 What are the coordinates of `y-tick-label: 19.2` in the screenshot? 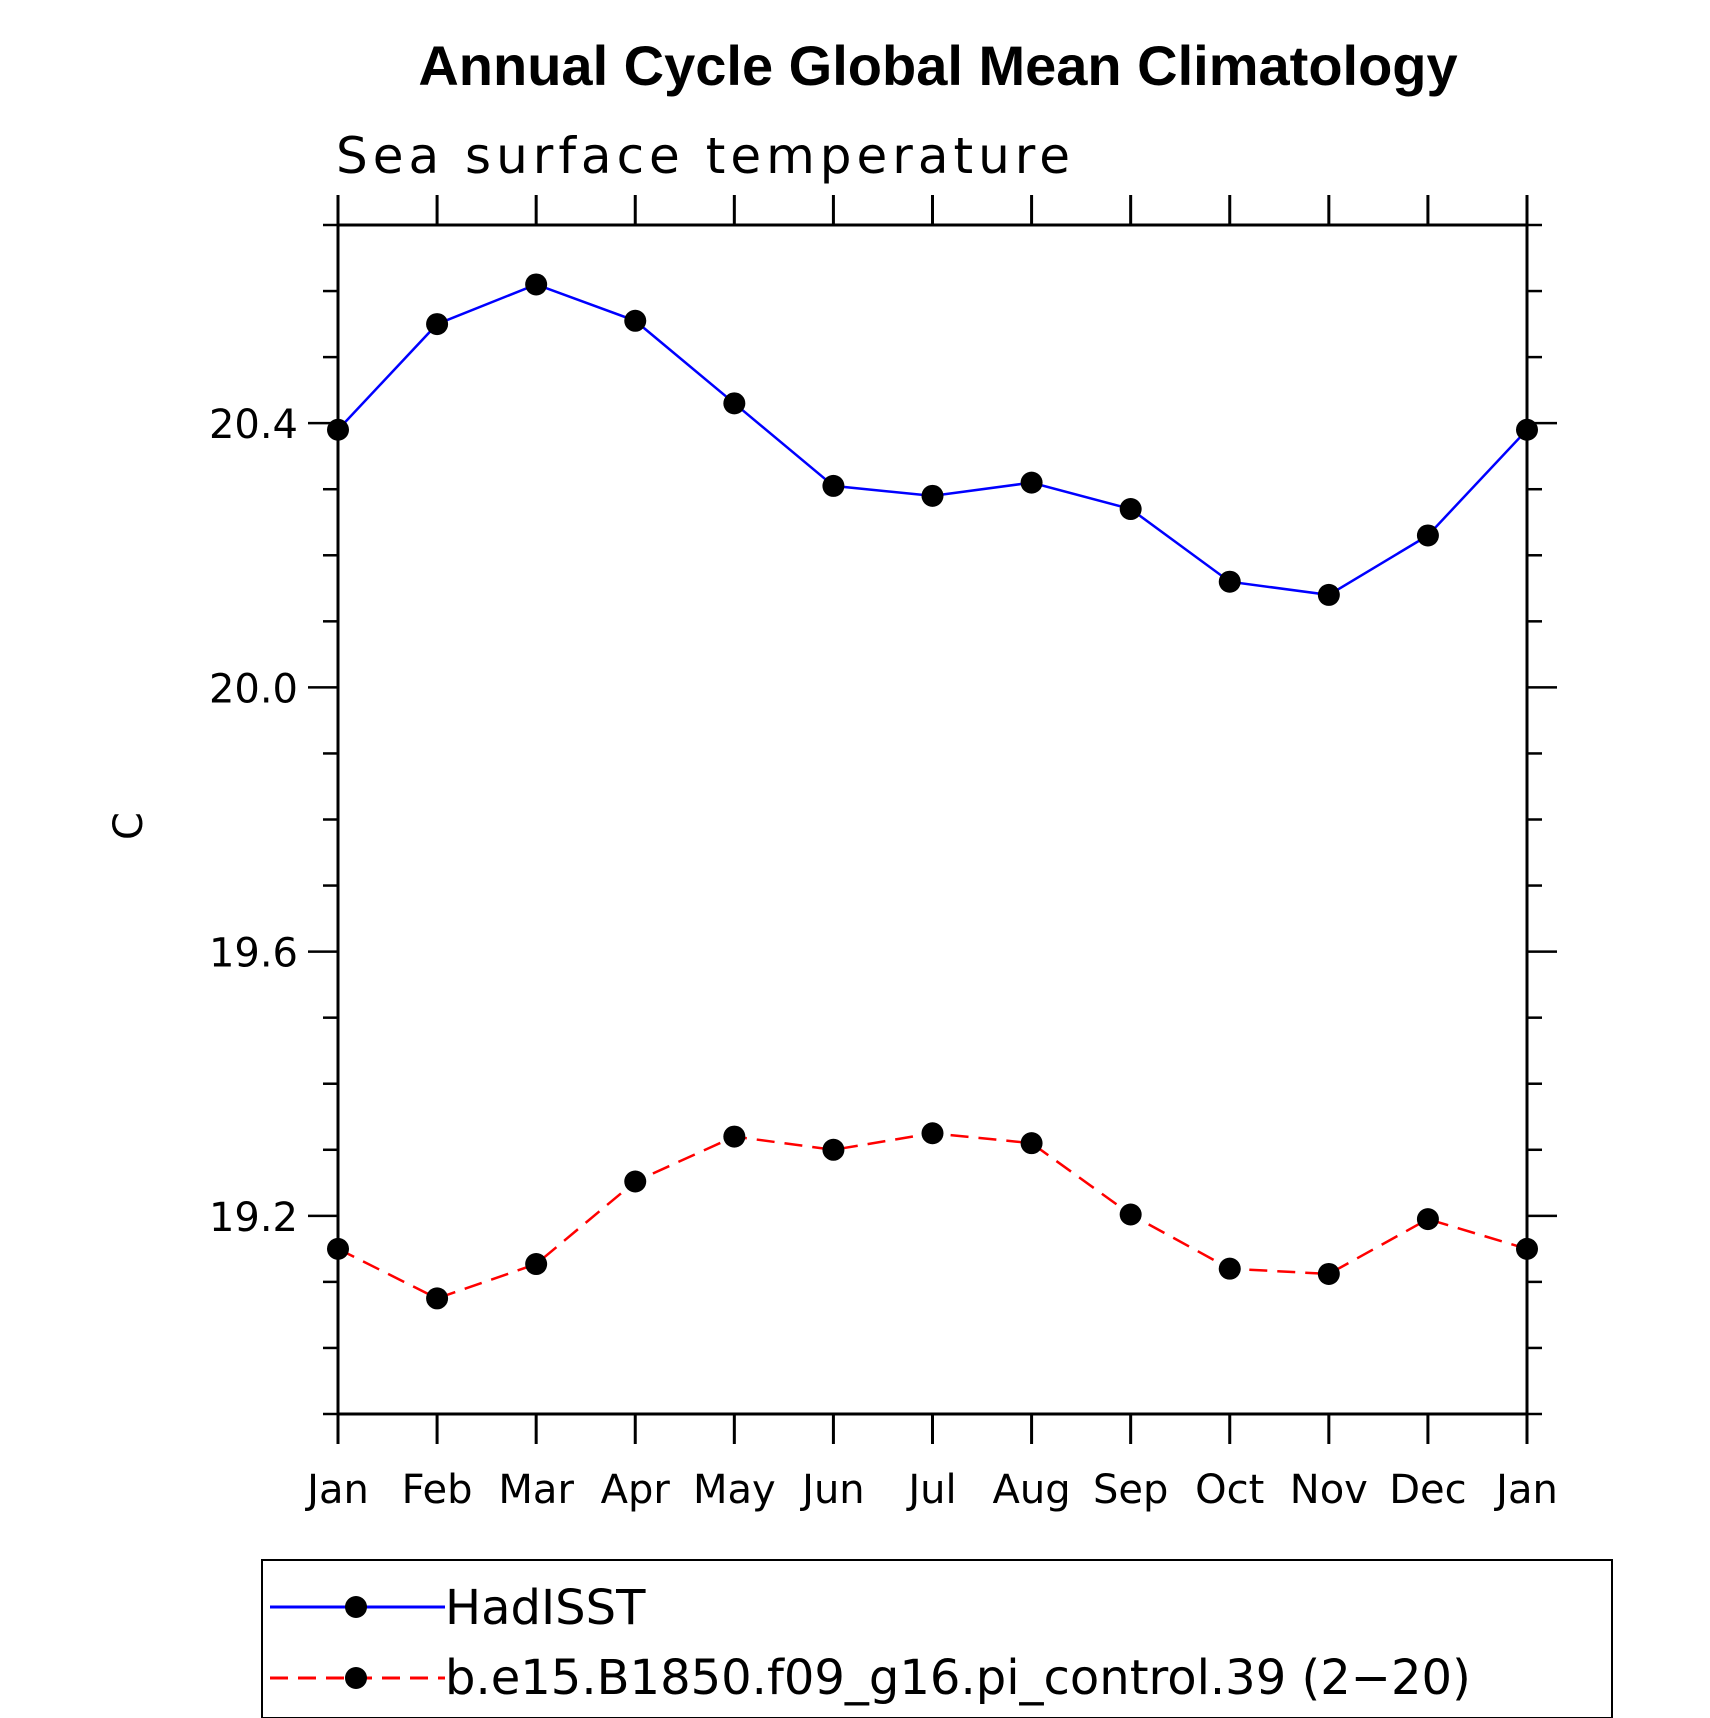 It's located at (253, 1218).